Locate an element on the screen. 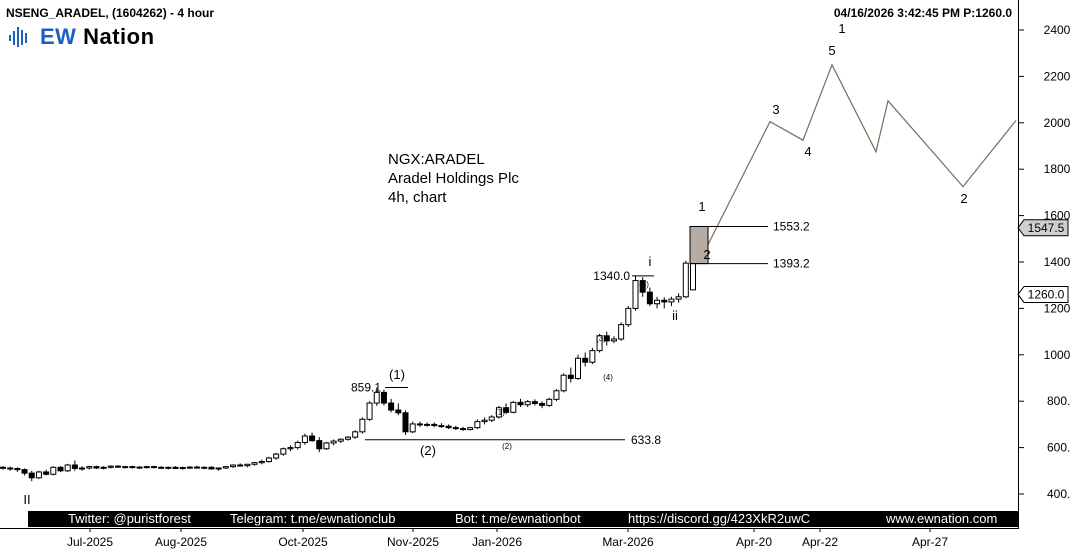 This screenshot has height=550, width=1070. wave-label: (5) is located at coordinates (644, 284).